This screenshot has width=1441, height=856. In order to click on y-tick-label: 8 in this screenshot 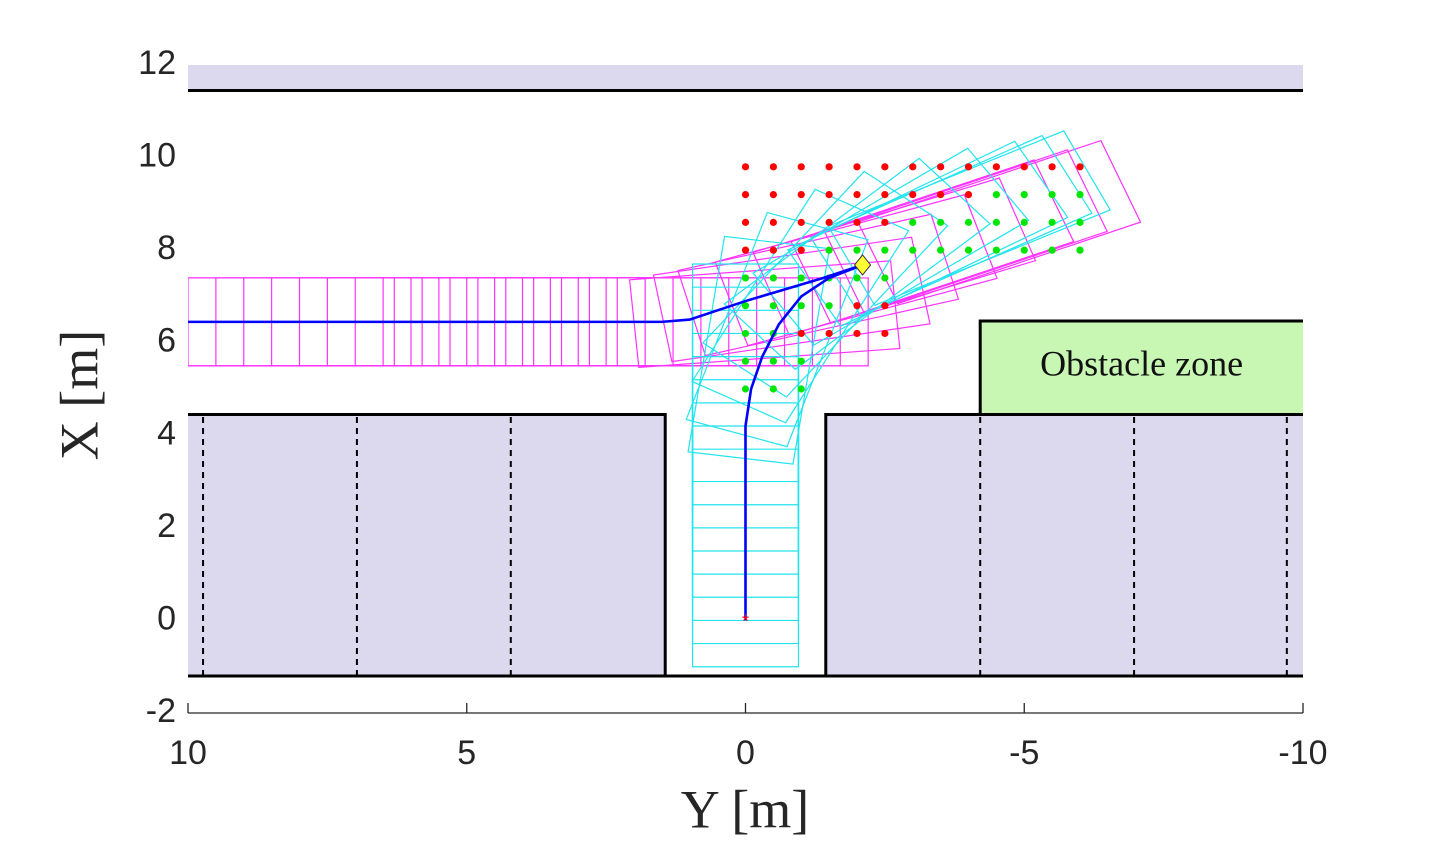, I will do `click(166, 248)`.